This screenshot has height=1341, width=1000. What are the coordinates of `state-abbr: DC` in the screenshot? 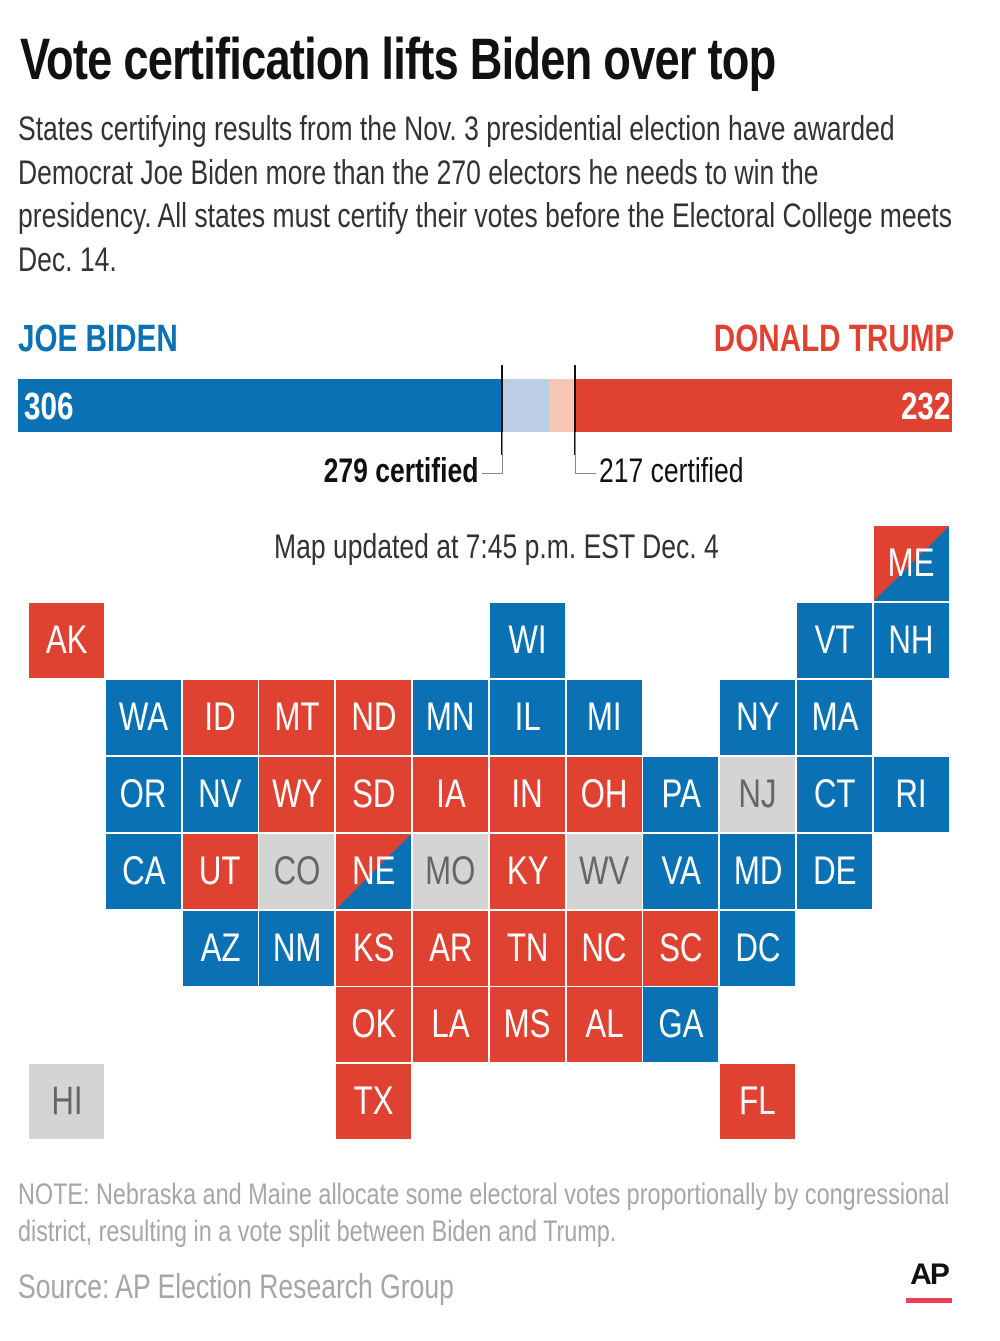 It's located at (758, 947).